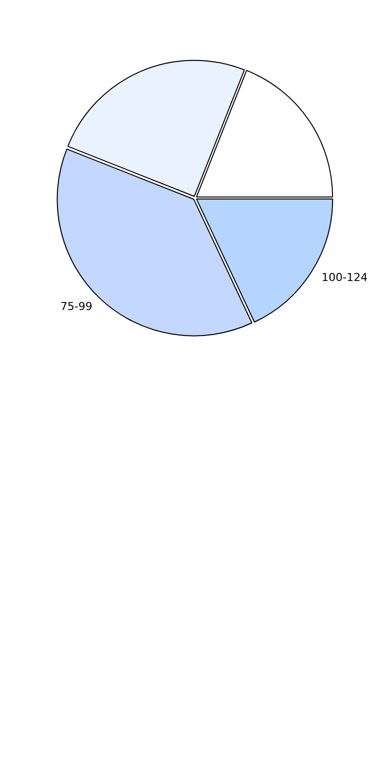 The image size is (390, 780). What do you see at coordinates (76, 307) in the screenshot?
I see `slice-label: 75-99` at bounding box center [76, 307].